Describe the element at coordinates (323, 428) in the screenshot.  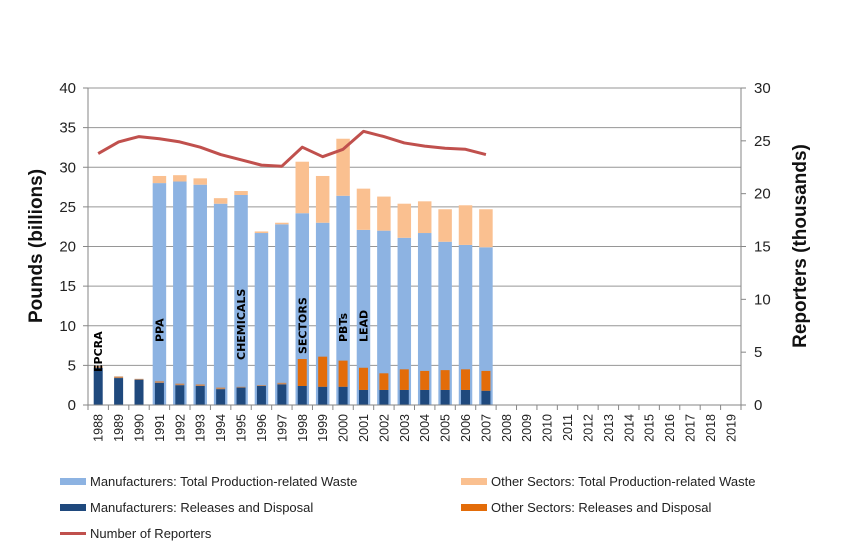
I see `x-tick-label: 1999` at that location.